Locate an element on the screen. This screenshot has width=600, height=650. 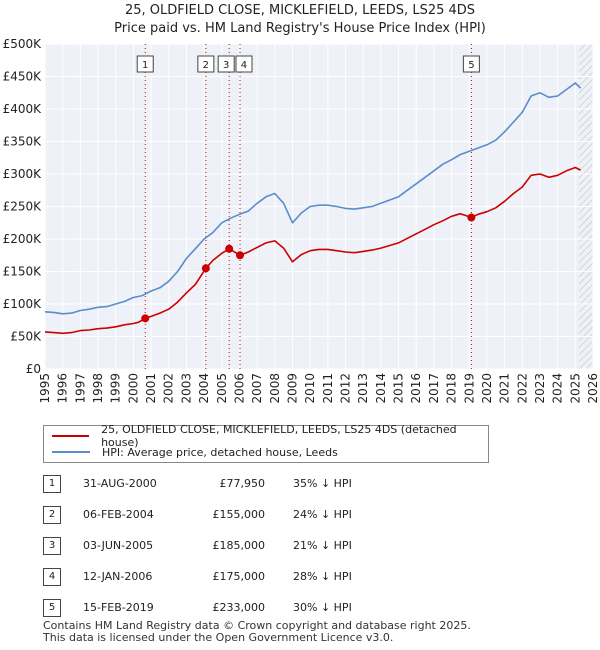
x-tick-label: 2020 is located at coordinates (487, 388).